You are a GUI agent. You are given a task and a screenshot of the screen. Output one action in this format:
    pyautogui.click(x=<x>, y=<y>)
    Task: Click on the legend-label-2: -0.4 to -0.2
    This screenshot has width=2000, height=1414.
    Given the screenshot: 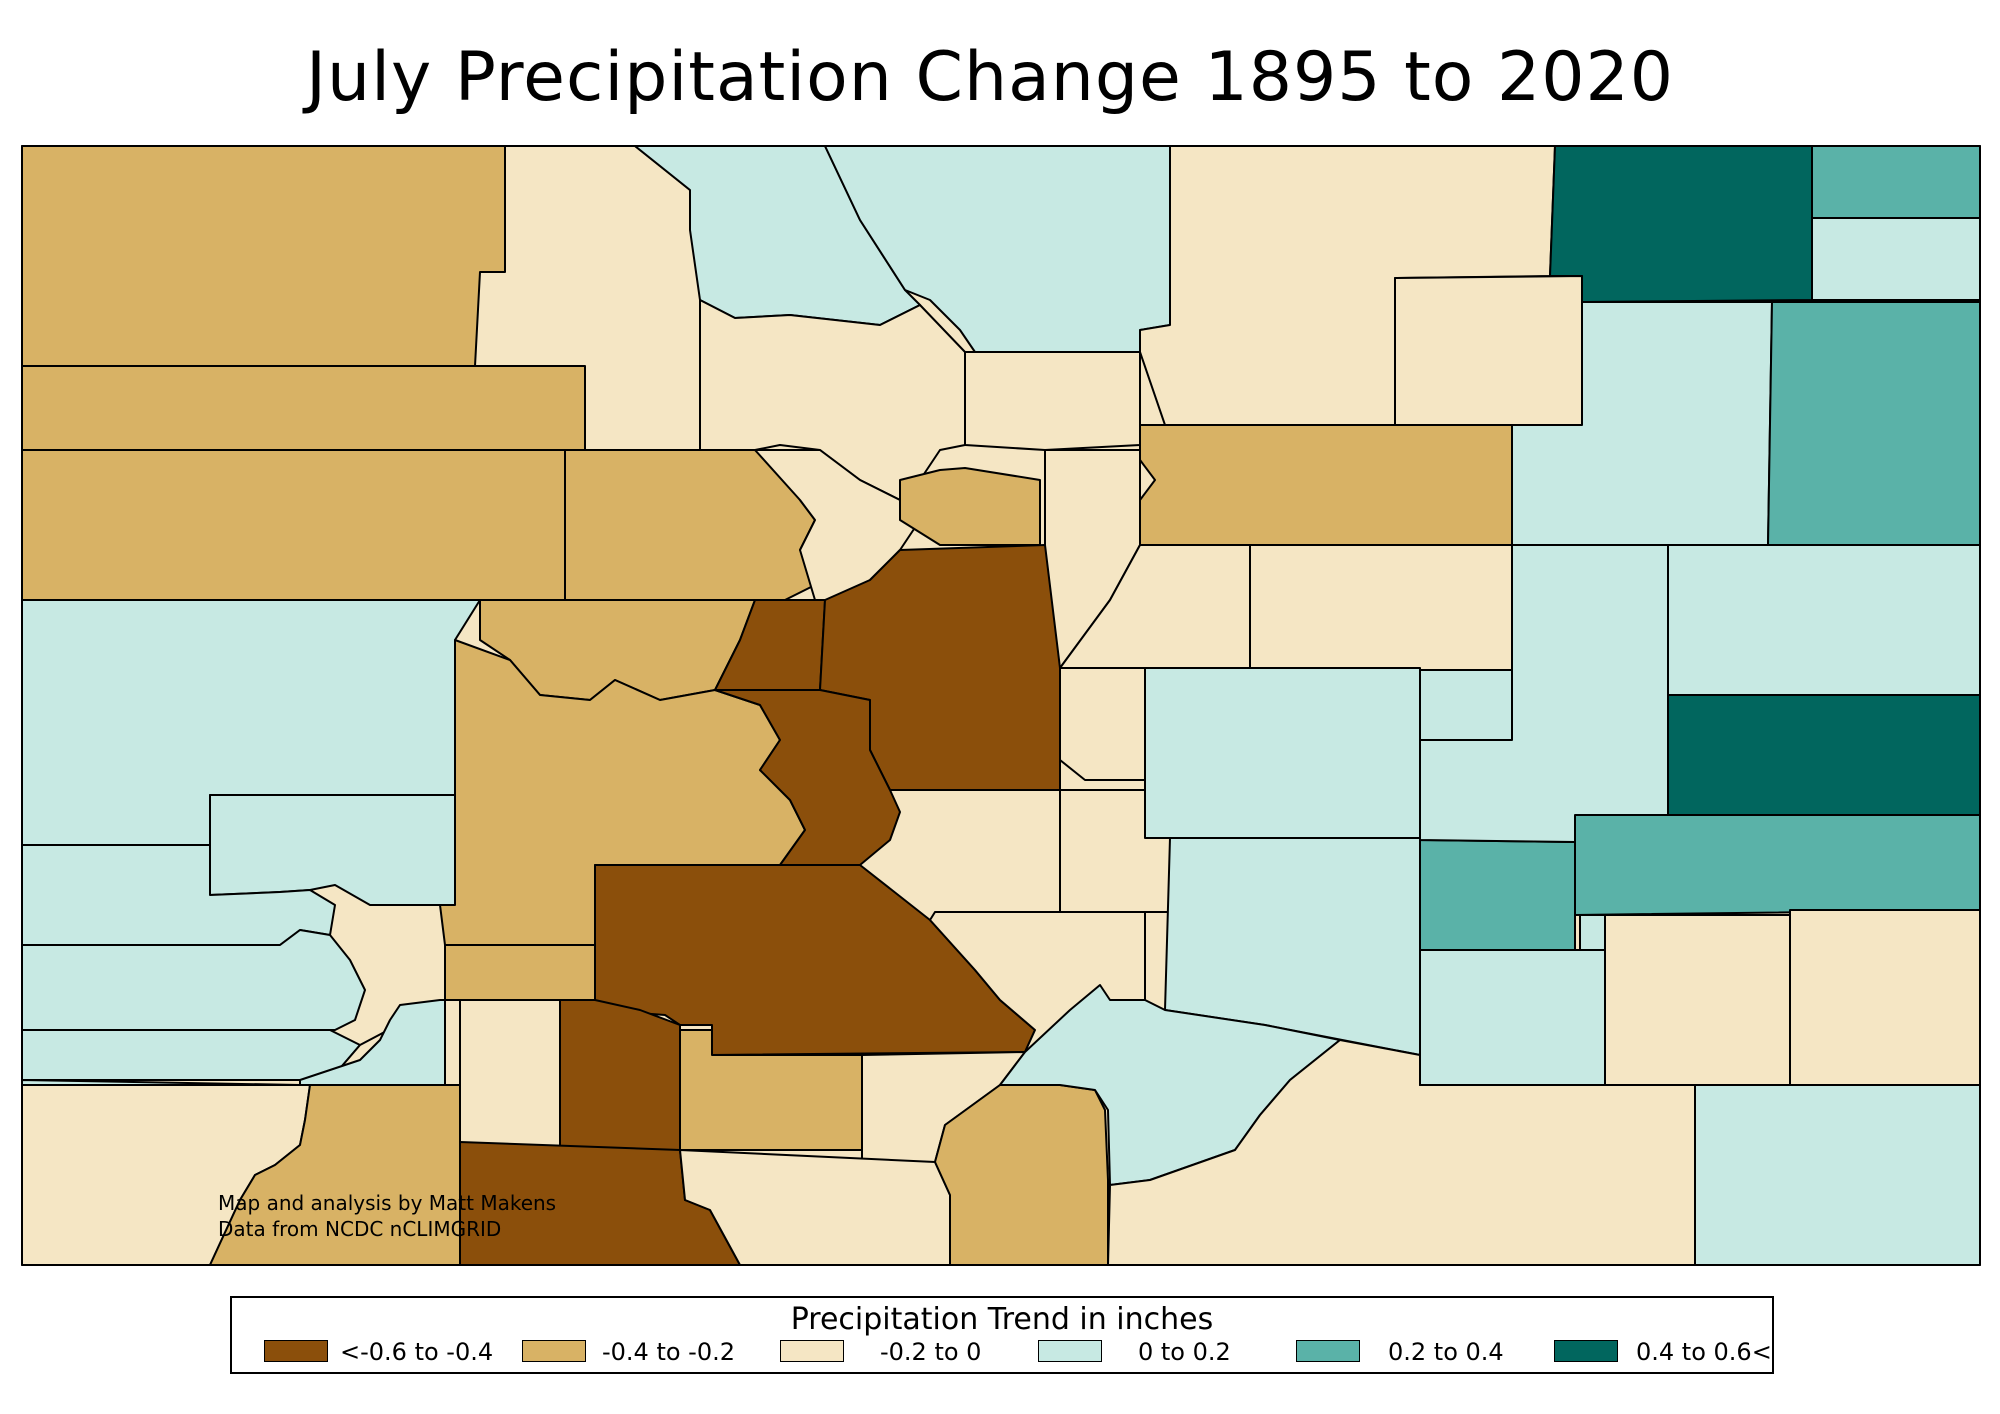 What is the action you would take?
    pyautogui.click(x=669, y=1352)
    